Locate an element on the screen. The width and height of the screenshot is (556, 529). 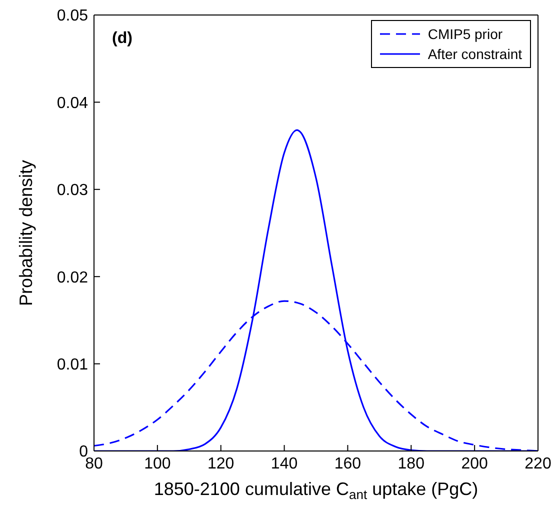
x-tick-label: 180 is located at coordinates (411, 463).